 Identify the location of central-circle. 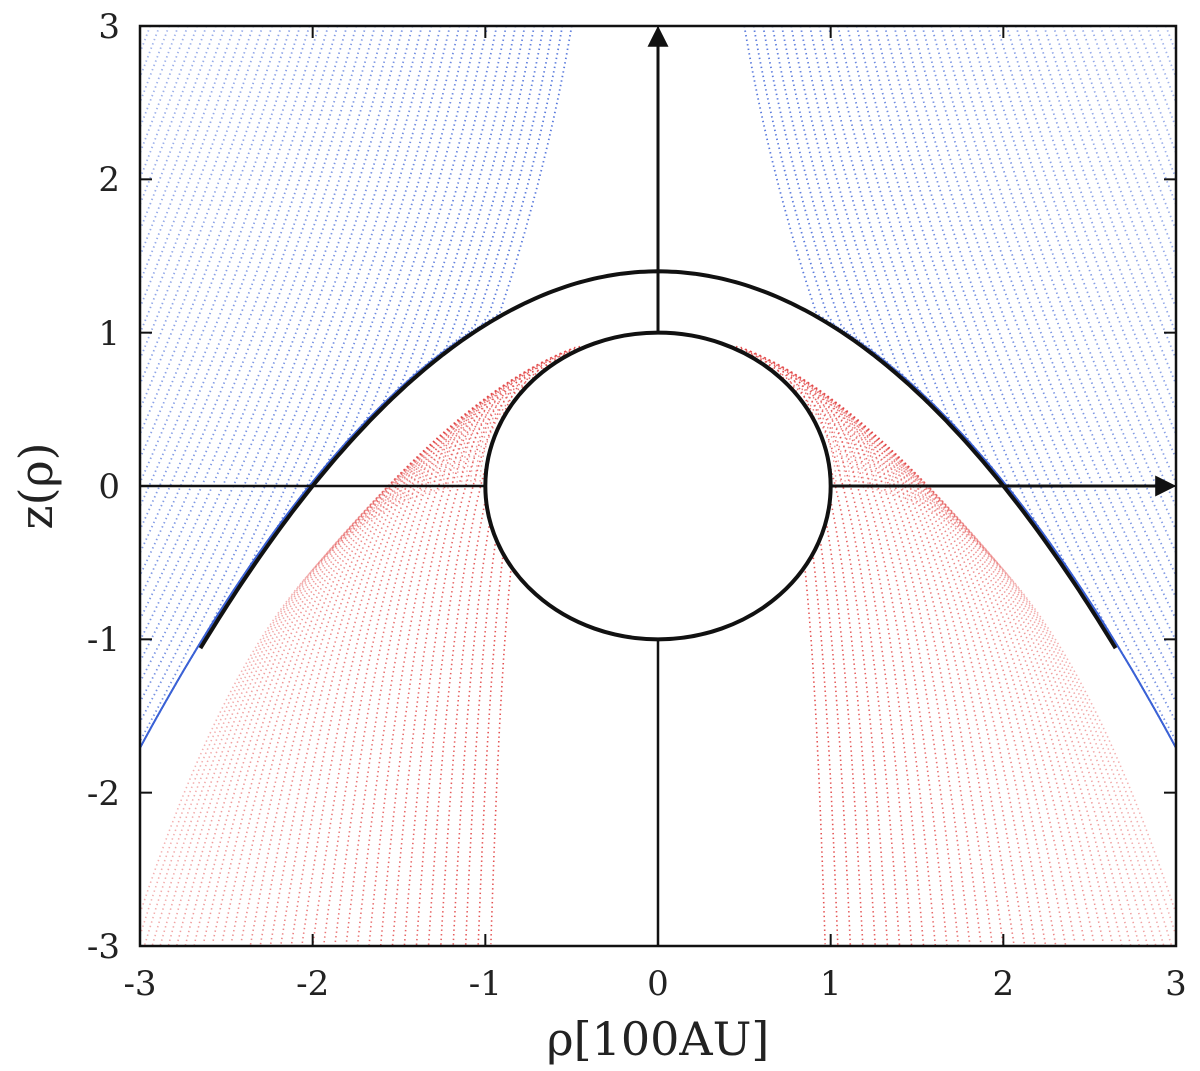
(658, 486).